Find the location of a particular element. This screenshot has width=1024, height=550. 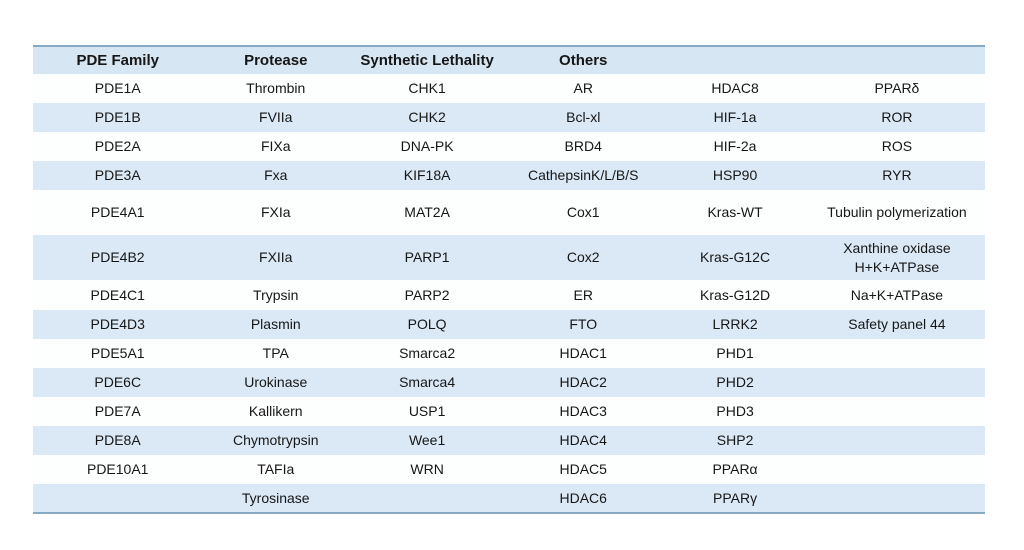

table-cell: Chymotrypsin is located at coordinates (275, 440).